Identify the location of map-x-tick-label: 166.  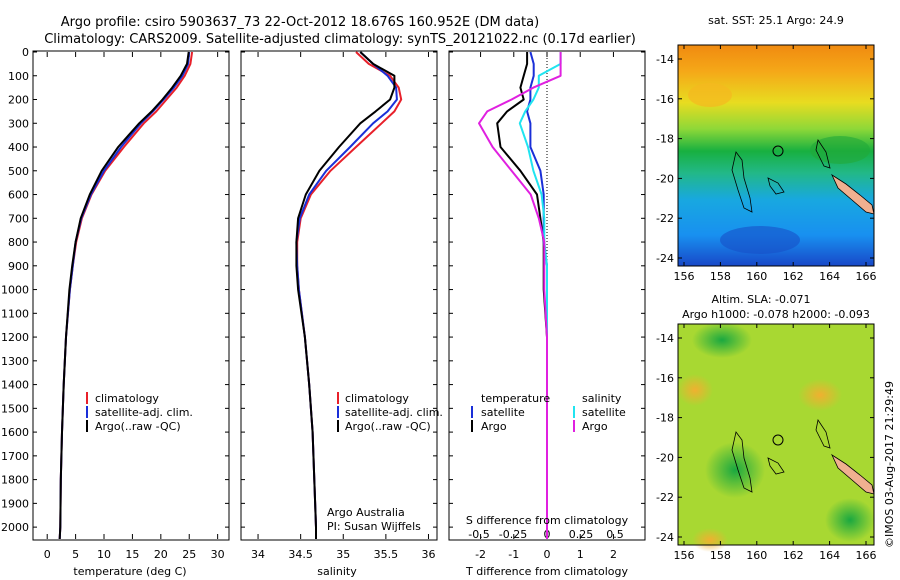
(866, 276).